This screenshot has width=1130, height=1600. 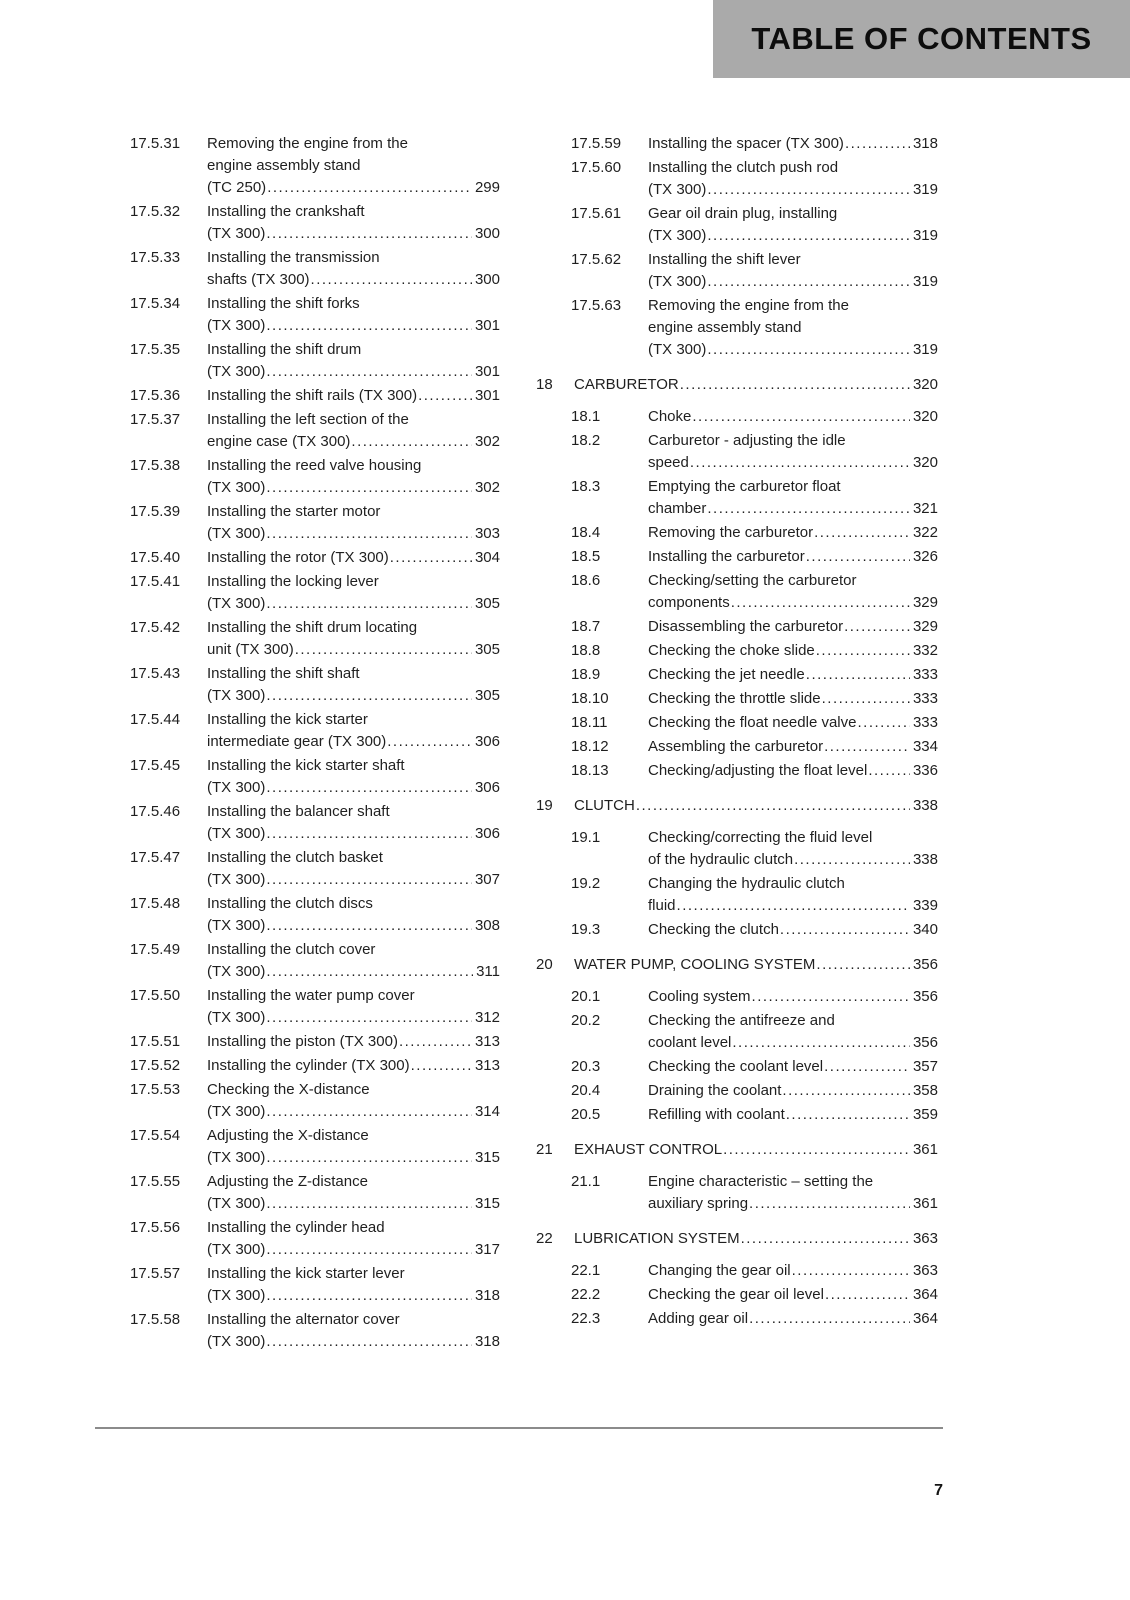 What do you see at coordinates (793, 651) in the screenshot?
I see `entry-body: Checking the choke slide 332` at bounding box center [793, 651].